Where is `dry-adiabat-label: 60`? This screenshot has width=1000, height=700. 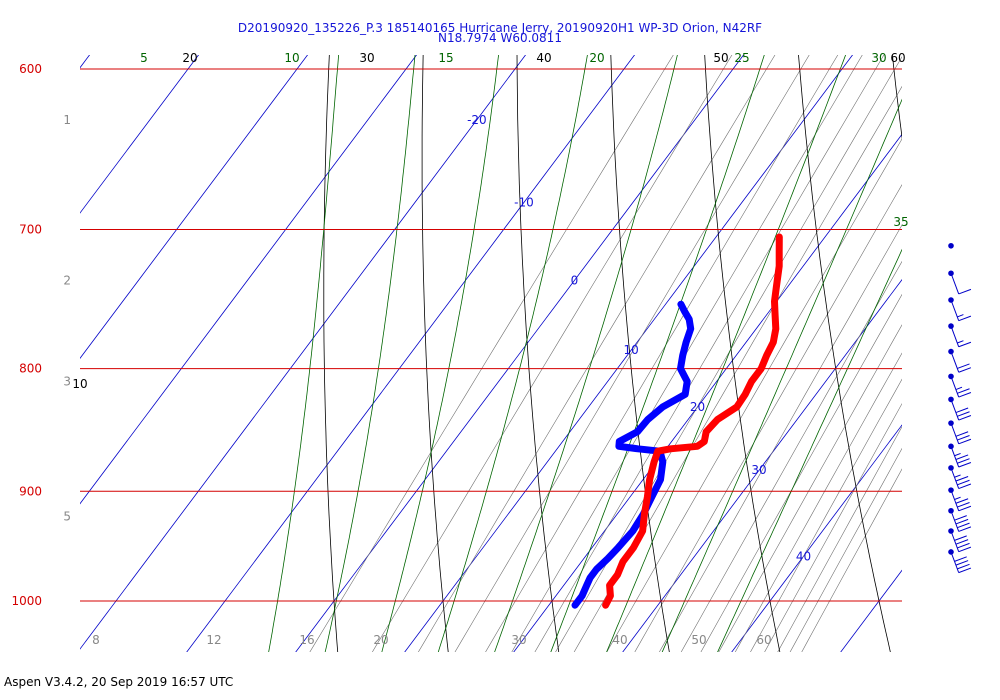
dry-adiabat-label: 60 is located at coordinates (897, 58).